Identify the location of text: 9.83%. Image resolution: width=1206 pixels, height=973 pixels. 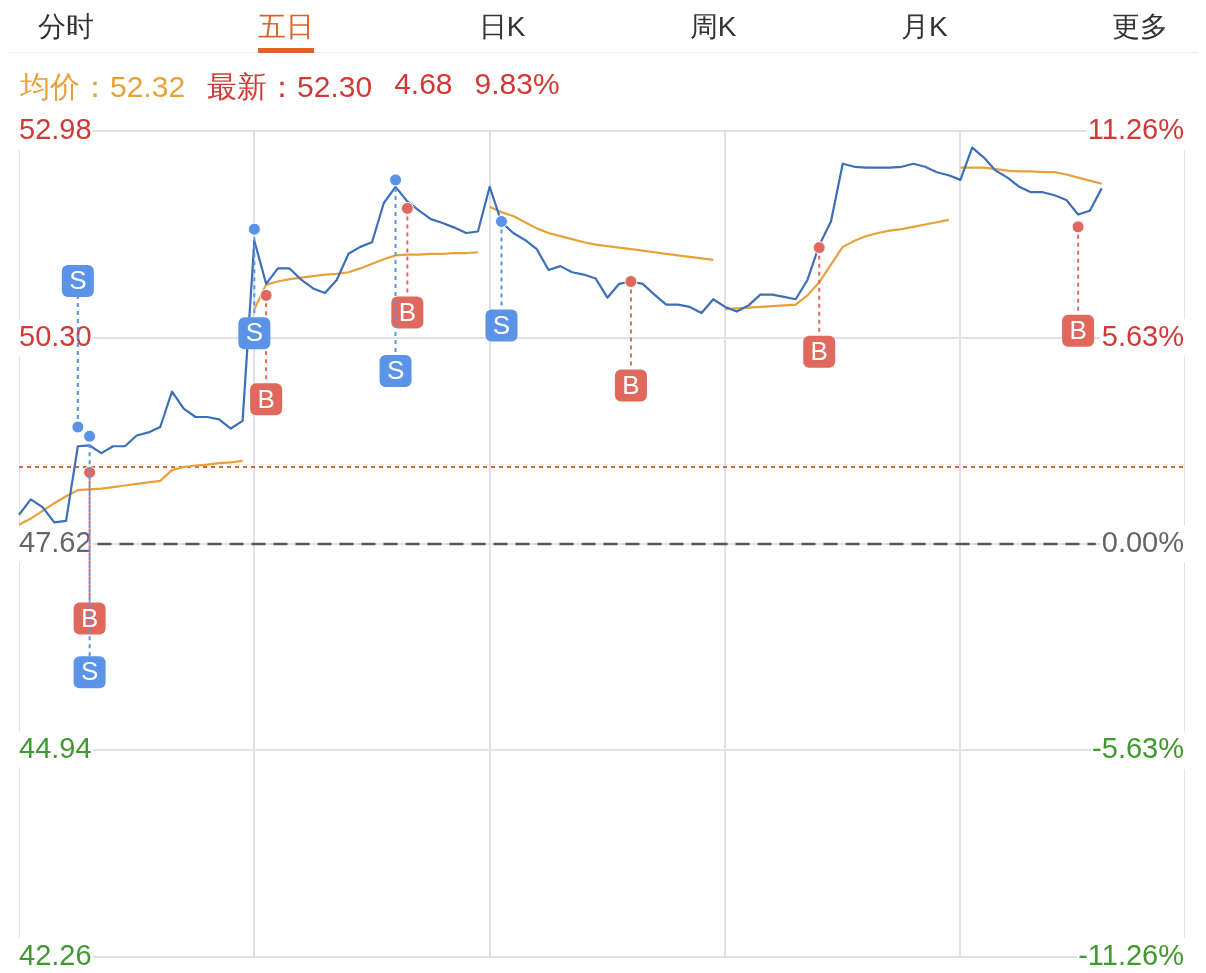
(517, 84).